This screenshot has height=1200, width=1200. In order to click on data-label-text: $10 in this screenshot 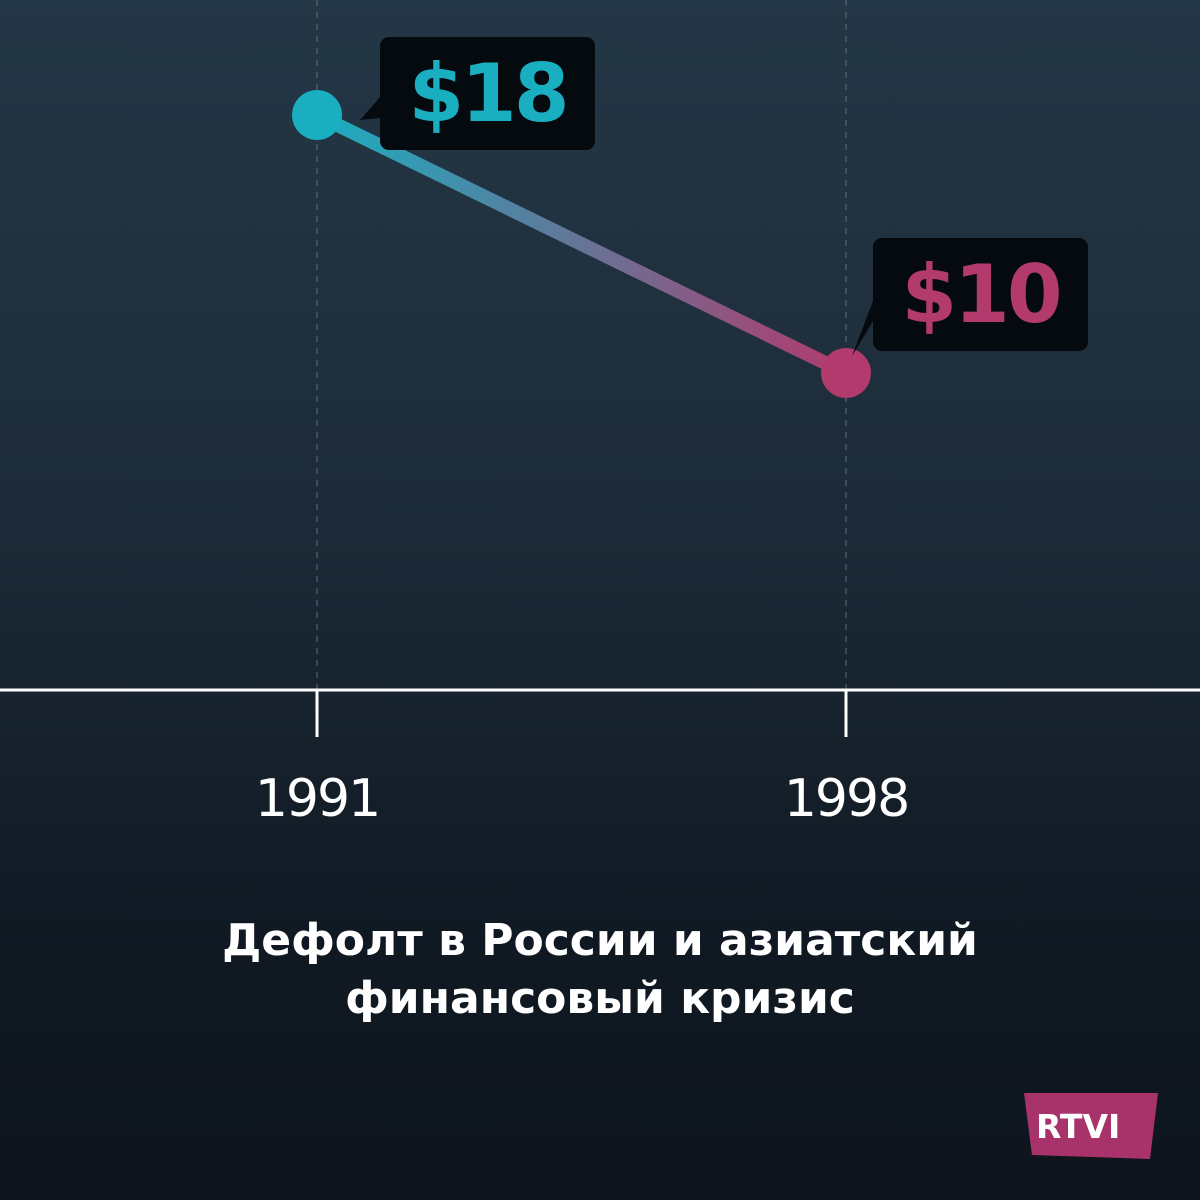, I will do `click(981, 294)`.